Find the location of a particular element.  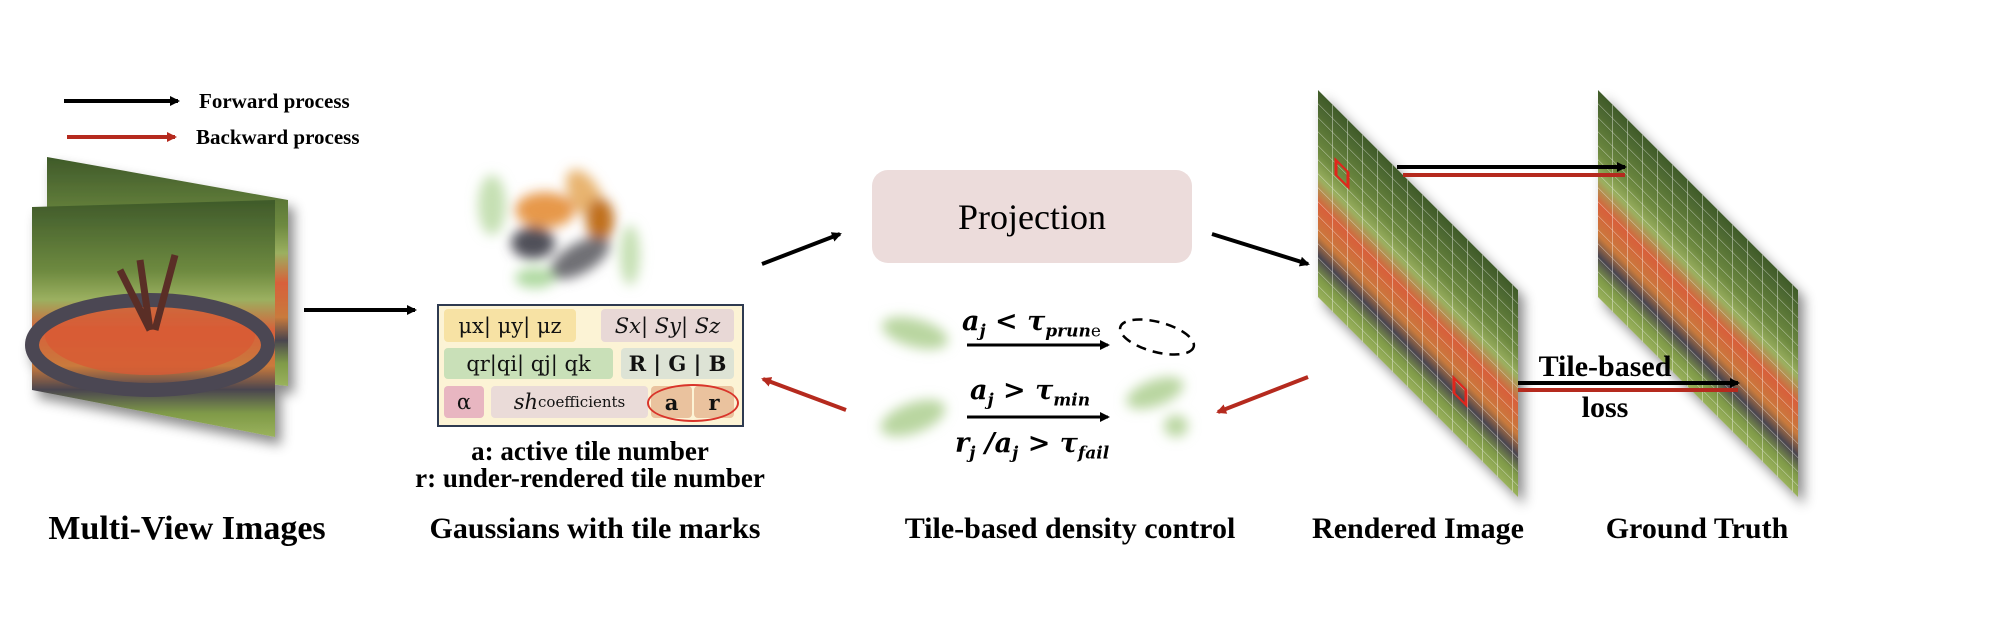

math-subscript: e is located at coordinates (1095, 331).